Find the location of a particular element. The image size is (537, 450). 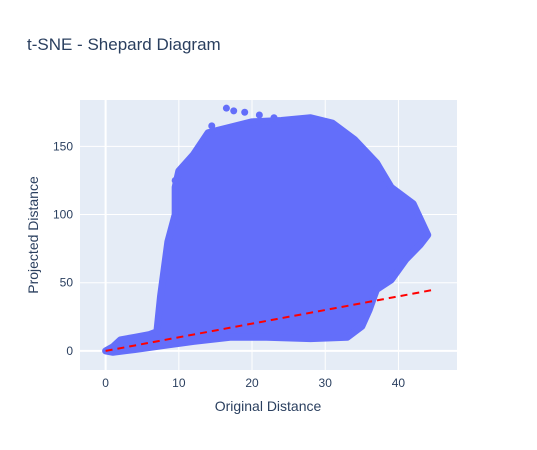

x-tick-label: 20 is located at coordinates (252, 383).